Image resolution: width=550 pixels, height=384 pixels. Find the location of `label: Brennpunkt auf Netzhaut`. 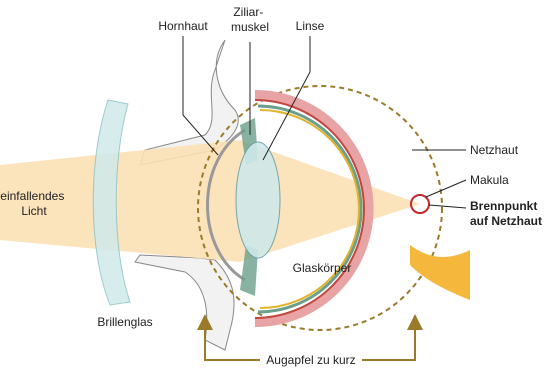

label: Brennpunkt auf Netzhaut is located at coordinates (506, 213).